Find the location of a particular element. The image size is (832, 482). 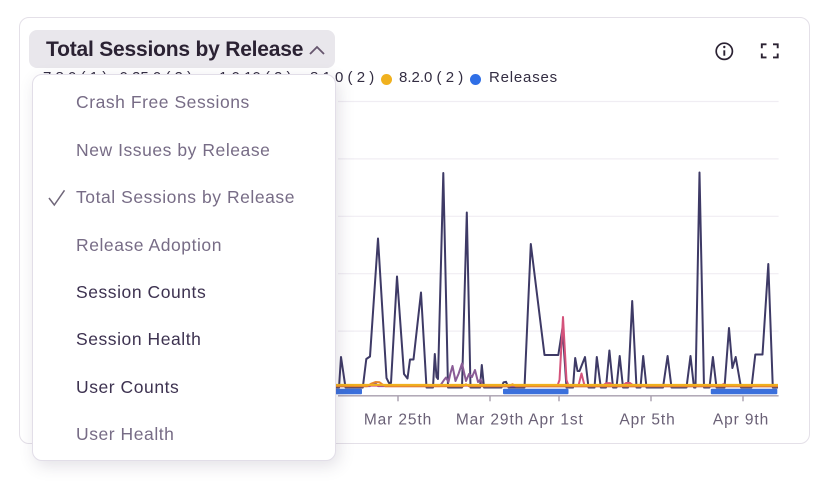

svg-text: Mar 25th is located at coordinates (398, 420).